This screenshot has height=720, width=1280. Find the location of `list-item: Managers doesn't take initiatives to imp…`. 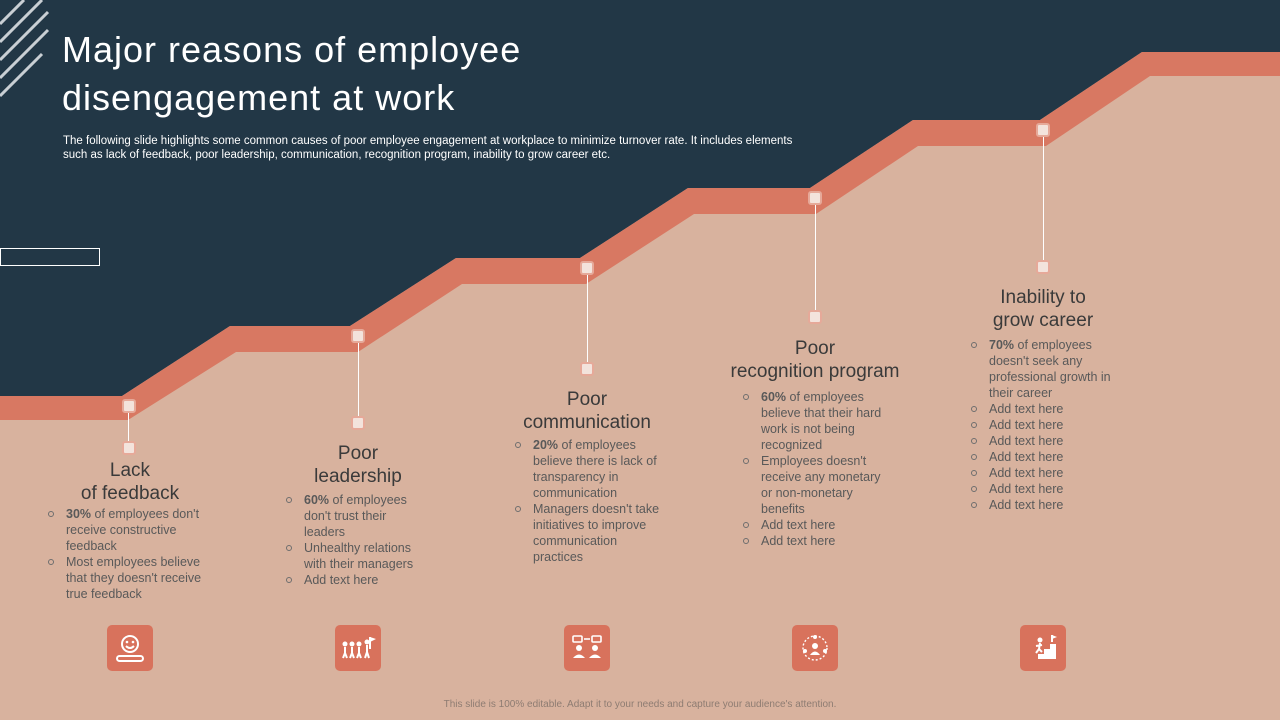

list-item: Managers doesn't take initiatives to imp… is located at coordinates (589, 533).